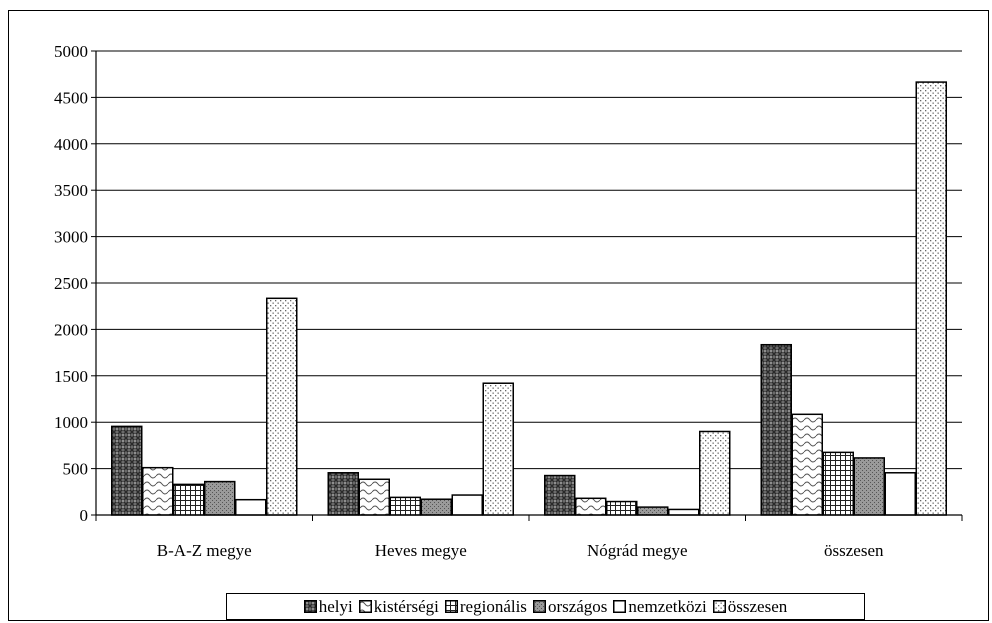 This screenshot has width=992, height=623. Describe the element at coordinates (436, 507) in the screenshot. I see `bar-országos-Heves megye` at that location.